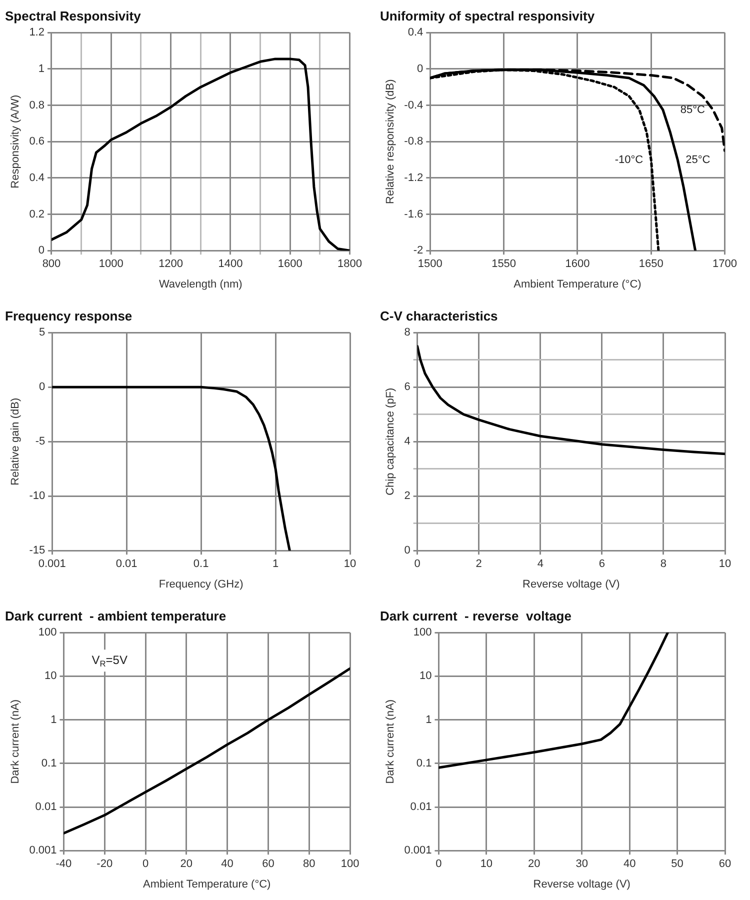 The width and height of the screenshot is (750, 900). Describe the element at coordinates (407, 442) in the screenshot. I see `y-tick-label: 4` at that location.